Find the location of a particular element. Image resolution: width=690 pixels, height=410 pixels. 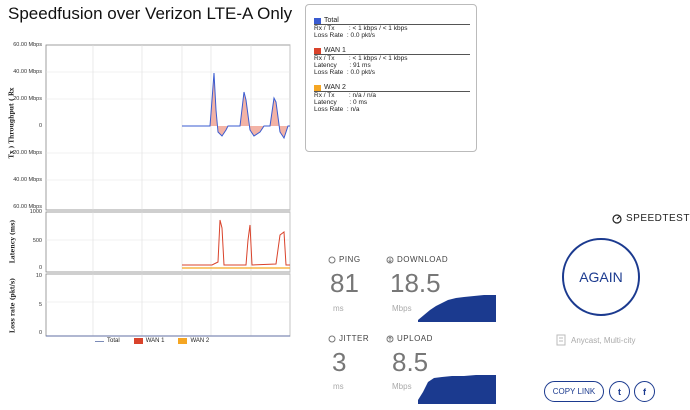

loss-tick: 10 is located at coordinates (38, 276).